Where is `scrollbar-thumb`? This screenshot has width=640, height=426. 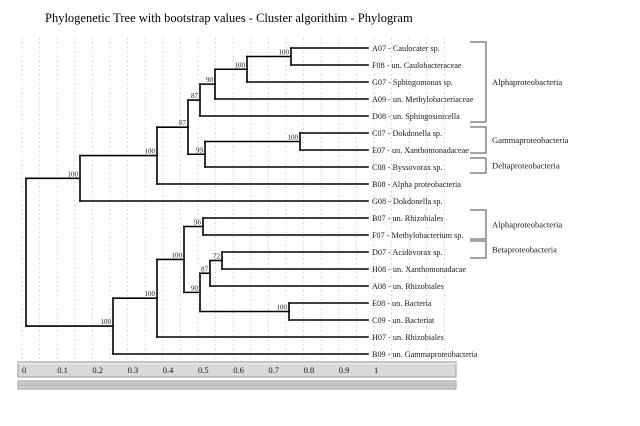 scrollbar-thumb is located at coordinates (237, 385).